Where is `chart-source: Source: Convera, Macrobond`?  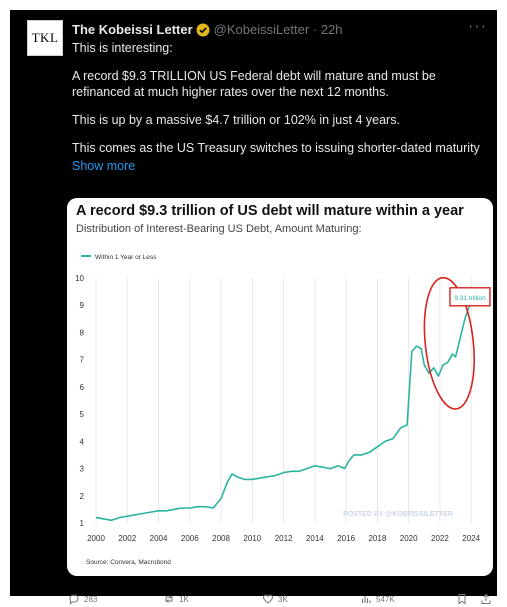
chart-source: Source: Convera, Macrobond is located at coordinates (128, 562).